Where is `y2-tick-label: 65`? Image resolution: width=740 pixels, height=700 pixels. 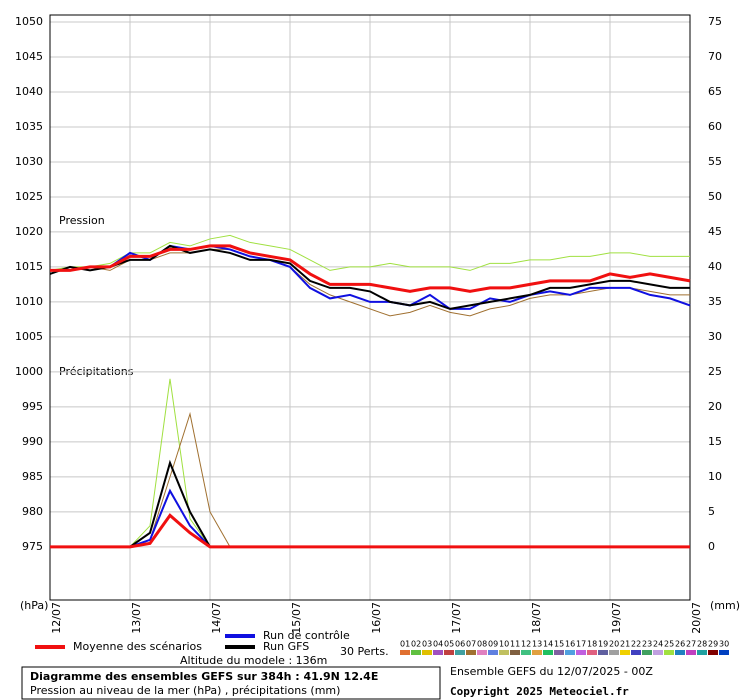
y2-tick-label: 65 is located at coordinates (715, 91).